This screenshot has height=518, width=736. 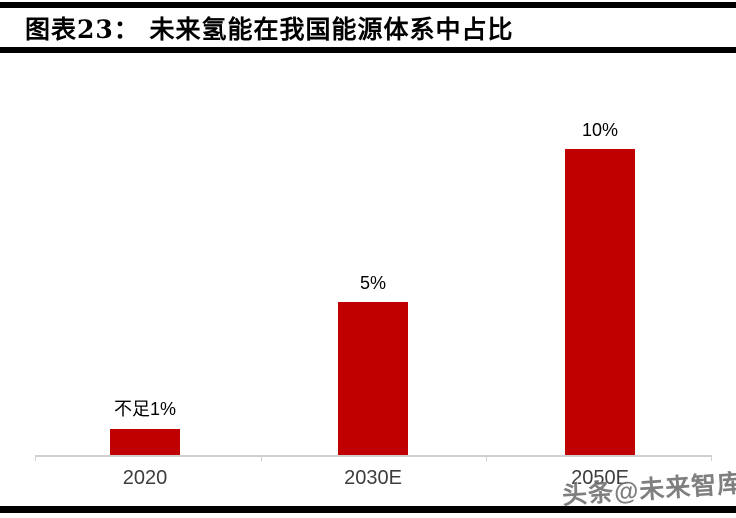 I want to click on bar-2020, so click(x=145, y=442).